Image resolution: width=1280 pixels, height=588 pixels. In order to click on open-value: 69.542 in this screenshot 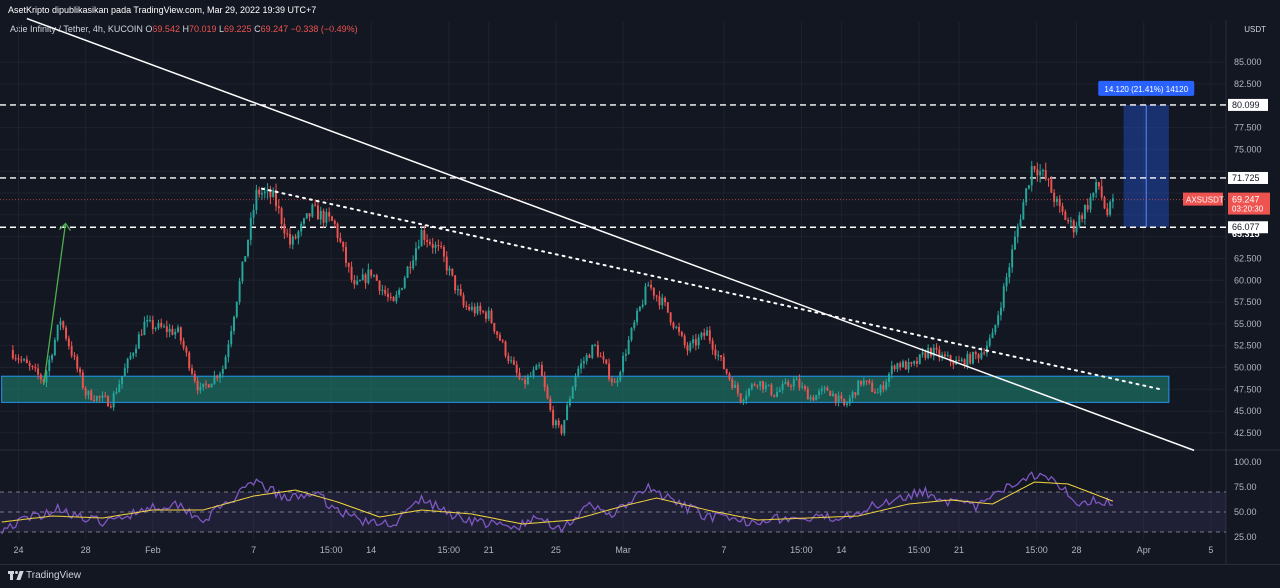, I will do `click(166, 29)`.